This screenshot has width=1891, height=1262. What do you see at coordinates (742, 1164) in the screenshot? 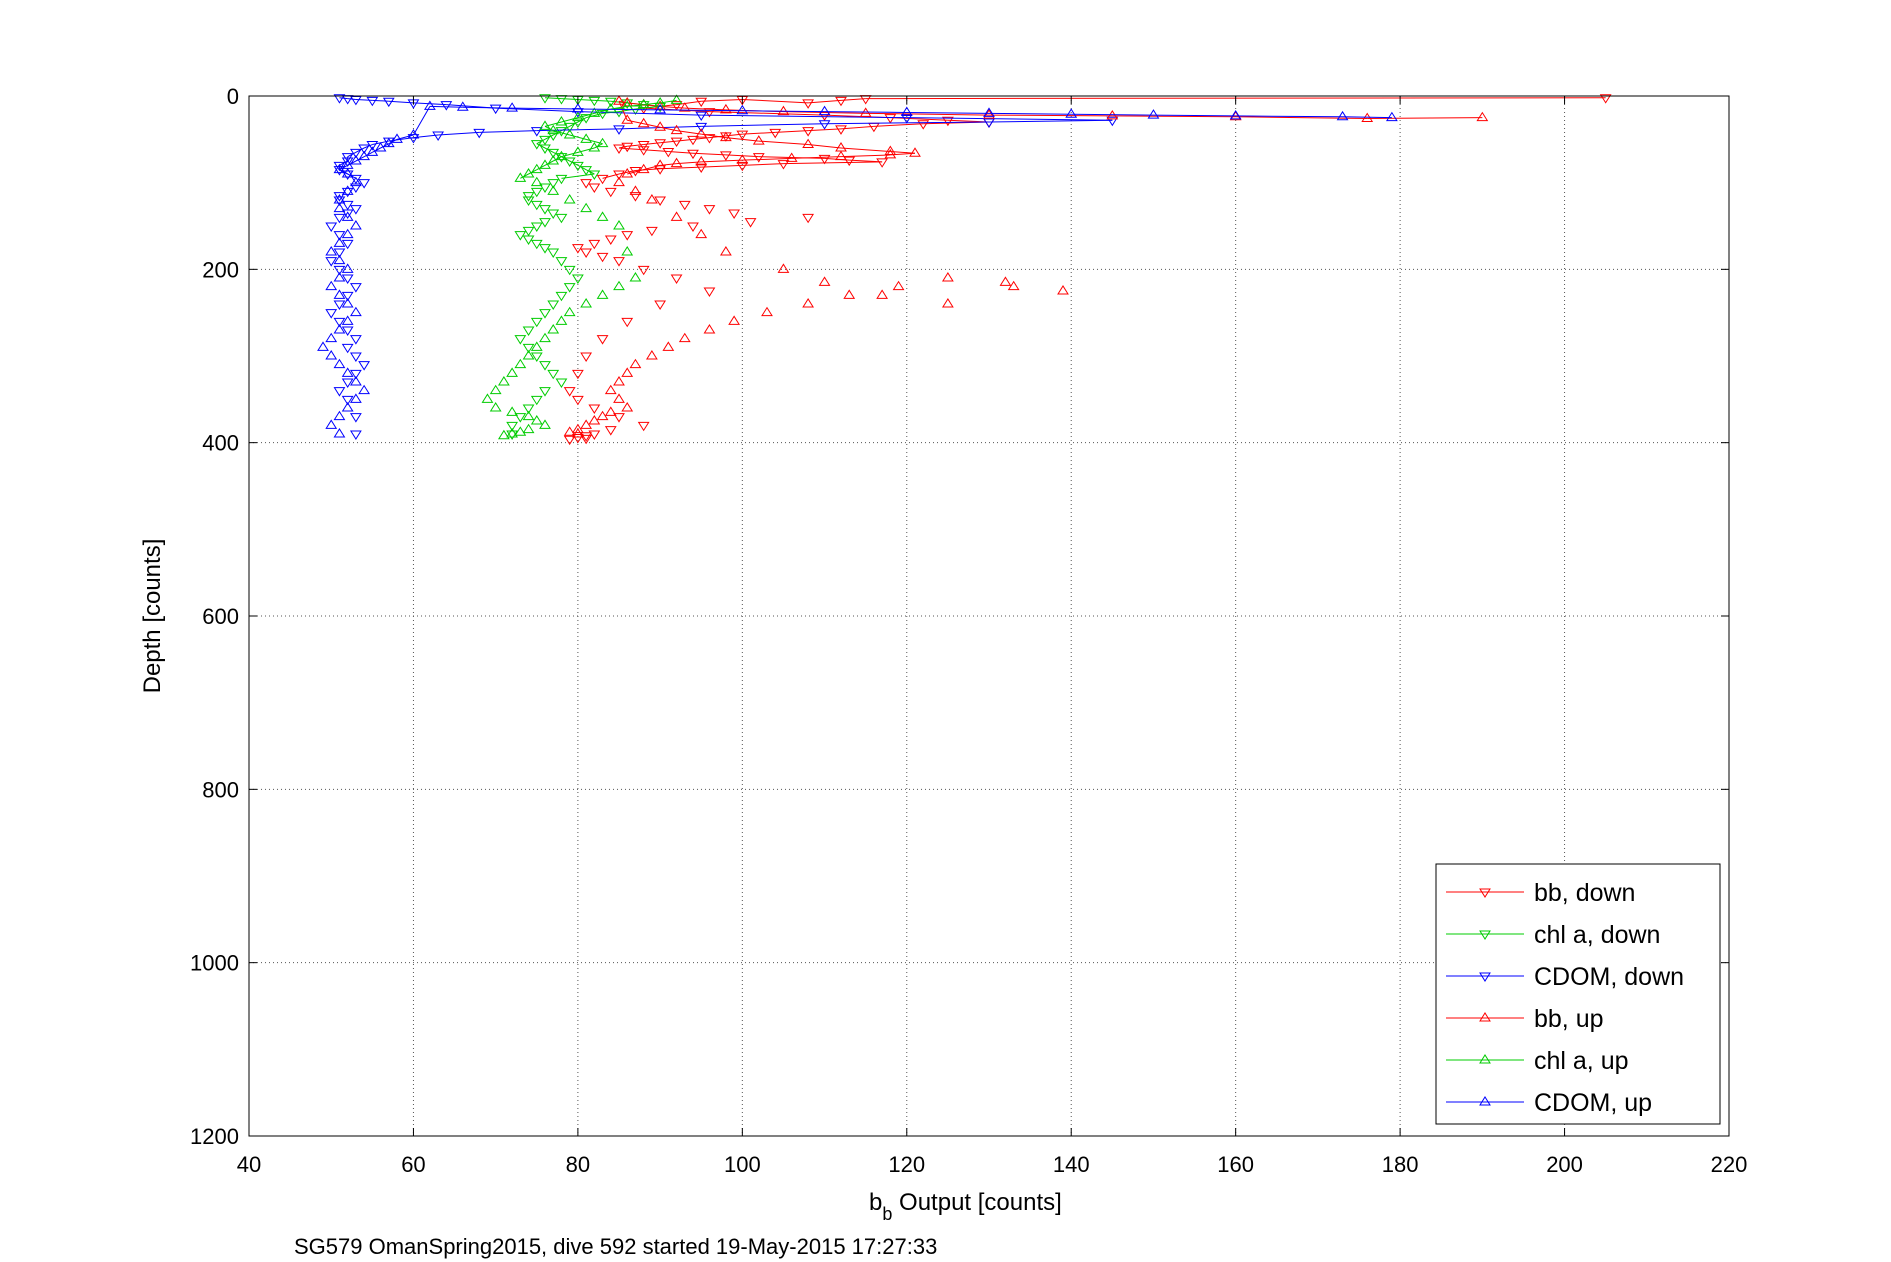
I see `x-tick-label: 100` at bounding box center [742, 1164].